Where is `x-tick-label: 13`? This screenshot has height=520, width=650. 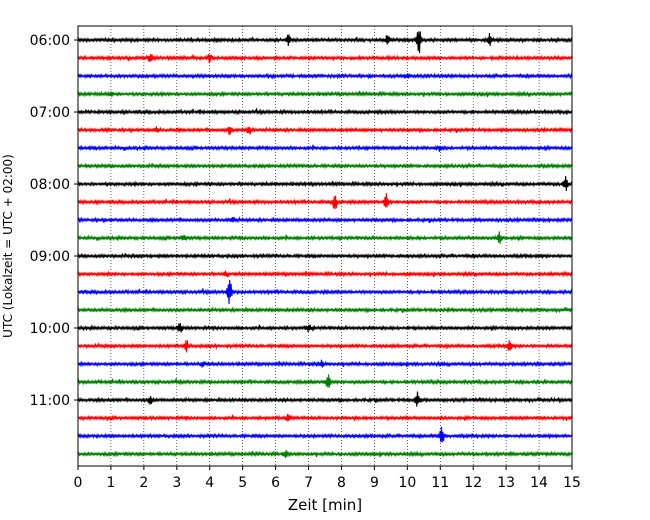 x-tick-label: 13 is located at coordinates (506, 483).